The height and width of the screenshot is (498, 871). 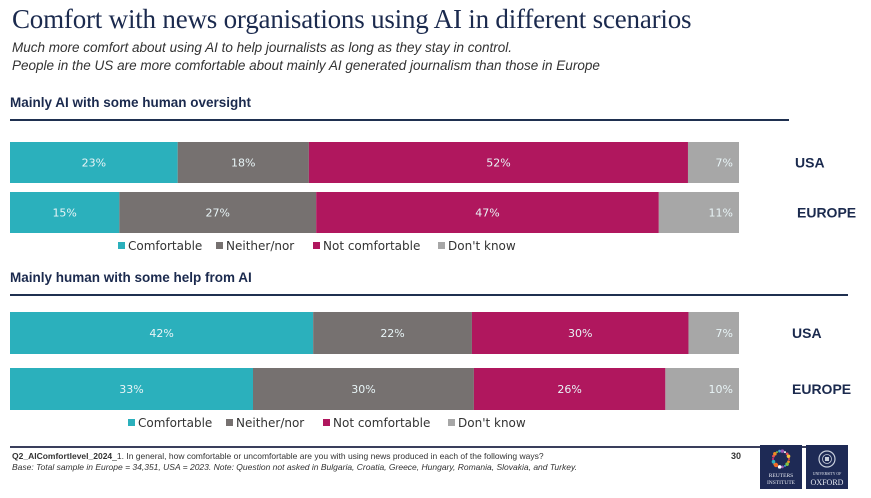 I want to click on reuters-dots-icon, so click(x=781, y=459).